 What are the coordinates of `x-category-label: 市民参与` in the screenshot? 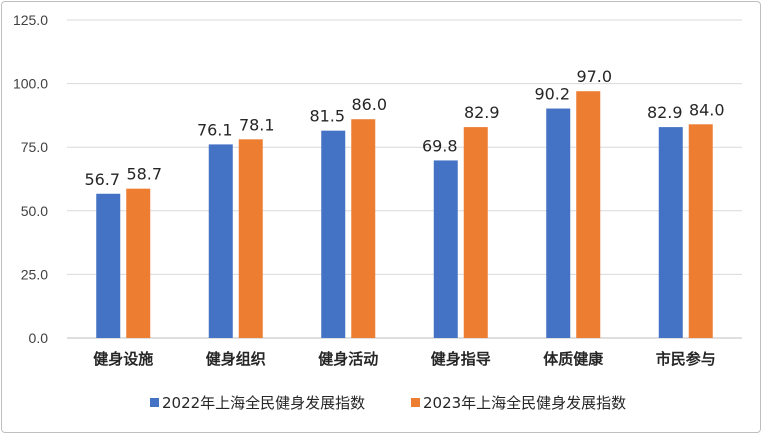 It's located at (686, 359).